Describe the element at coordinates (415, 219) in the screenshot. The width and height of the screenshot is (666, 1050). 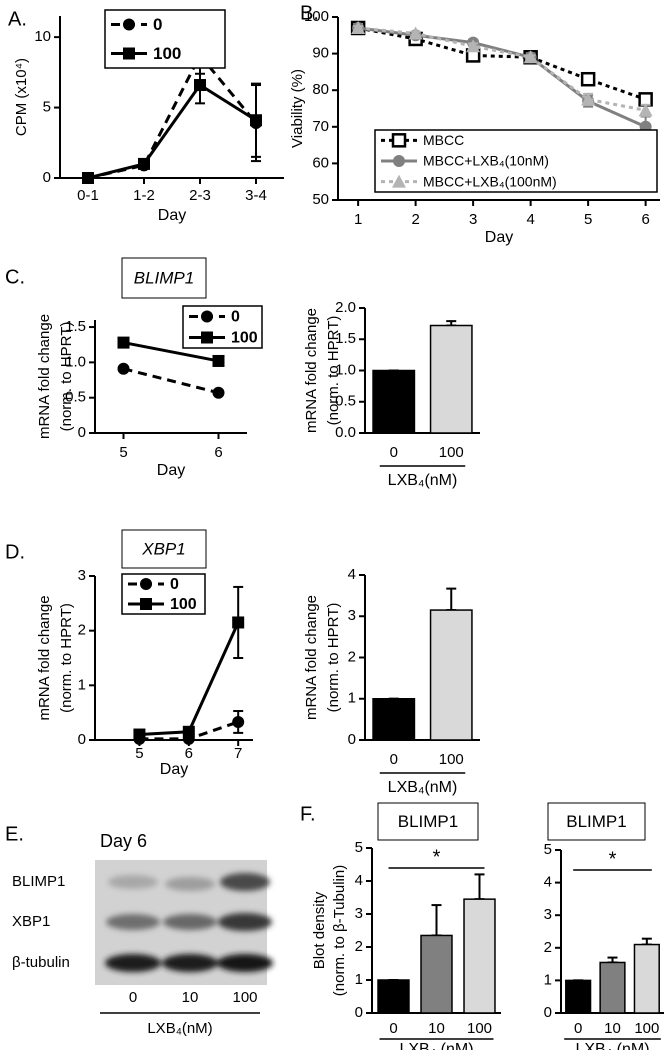
I see `x-tick-label: 2` at that location.